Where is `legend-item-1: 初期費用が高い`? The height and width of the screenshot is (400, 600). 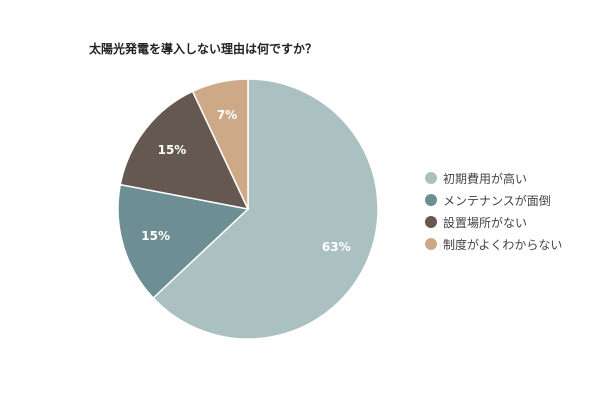
legend-item-1: 初期費用が高い is located at coordinates (493, 178).